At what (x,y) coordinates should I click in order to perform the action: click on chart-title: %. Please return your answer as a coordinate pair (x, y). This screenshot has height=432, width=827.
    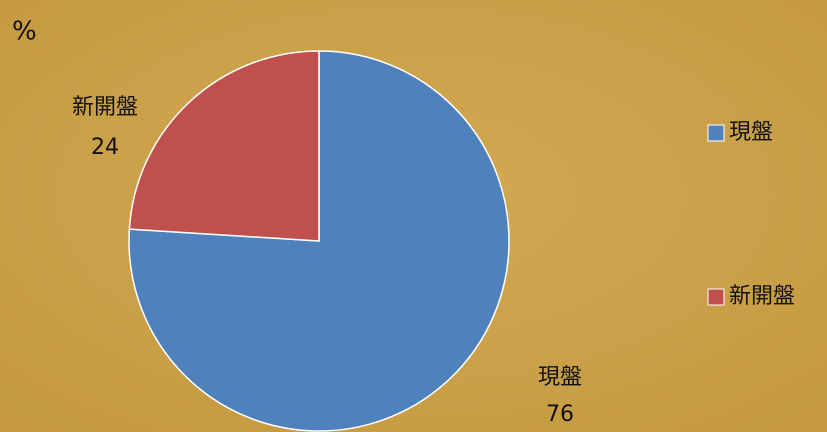
    Looking at the image, I should click on (24, 32).